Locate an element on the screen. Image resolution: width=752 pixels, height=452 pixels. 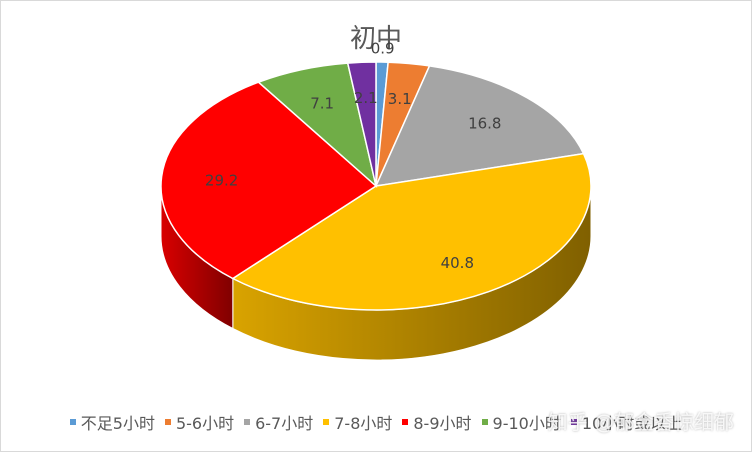
legend-label-1: 5-6小时 is located at coordinates (205, 423).